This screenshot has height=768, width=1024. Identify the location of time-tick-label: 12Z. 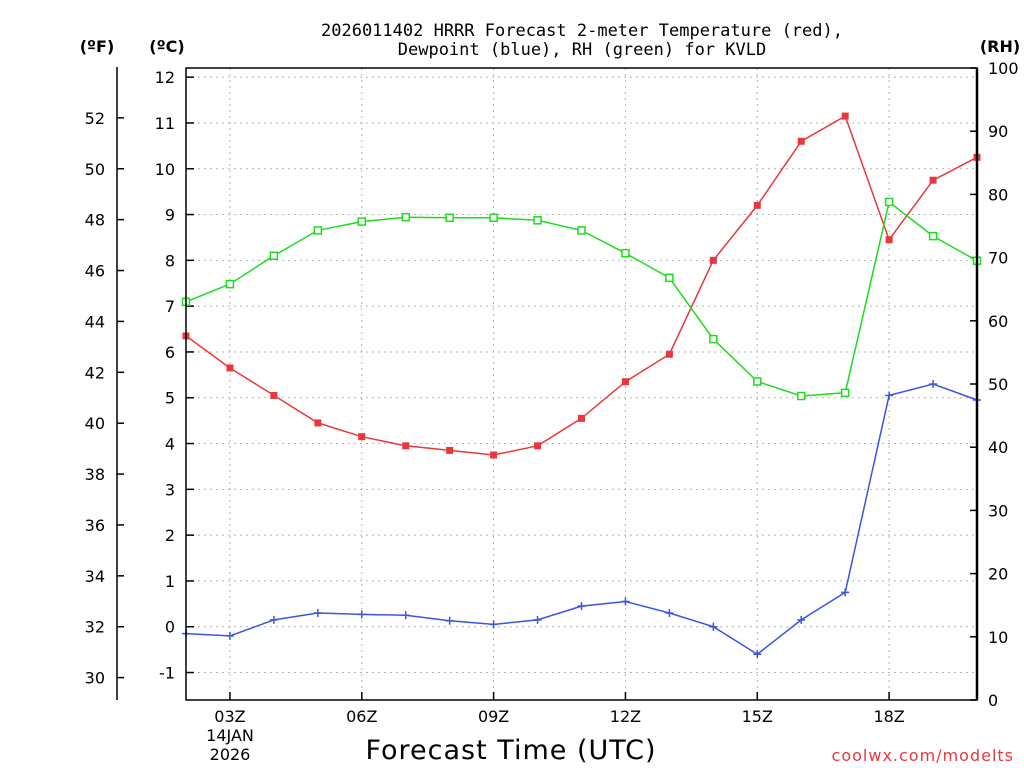
(625, 716).